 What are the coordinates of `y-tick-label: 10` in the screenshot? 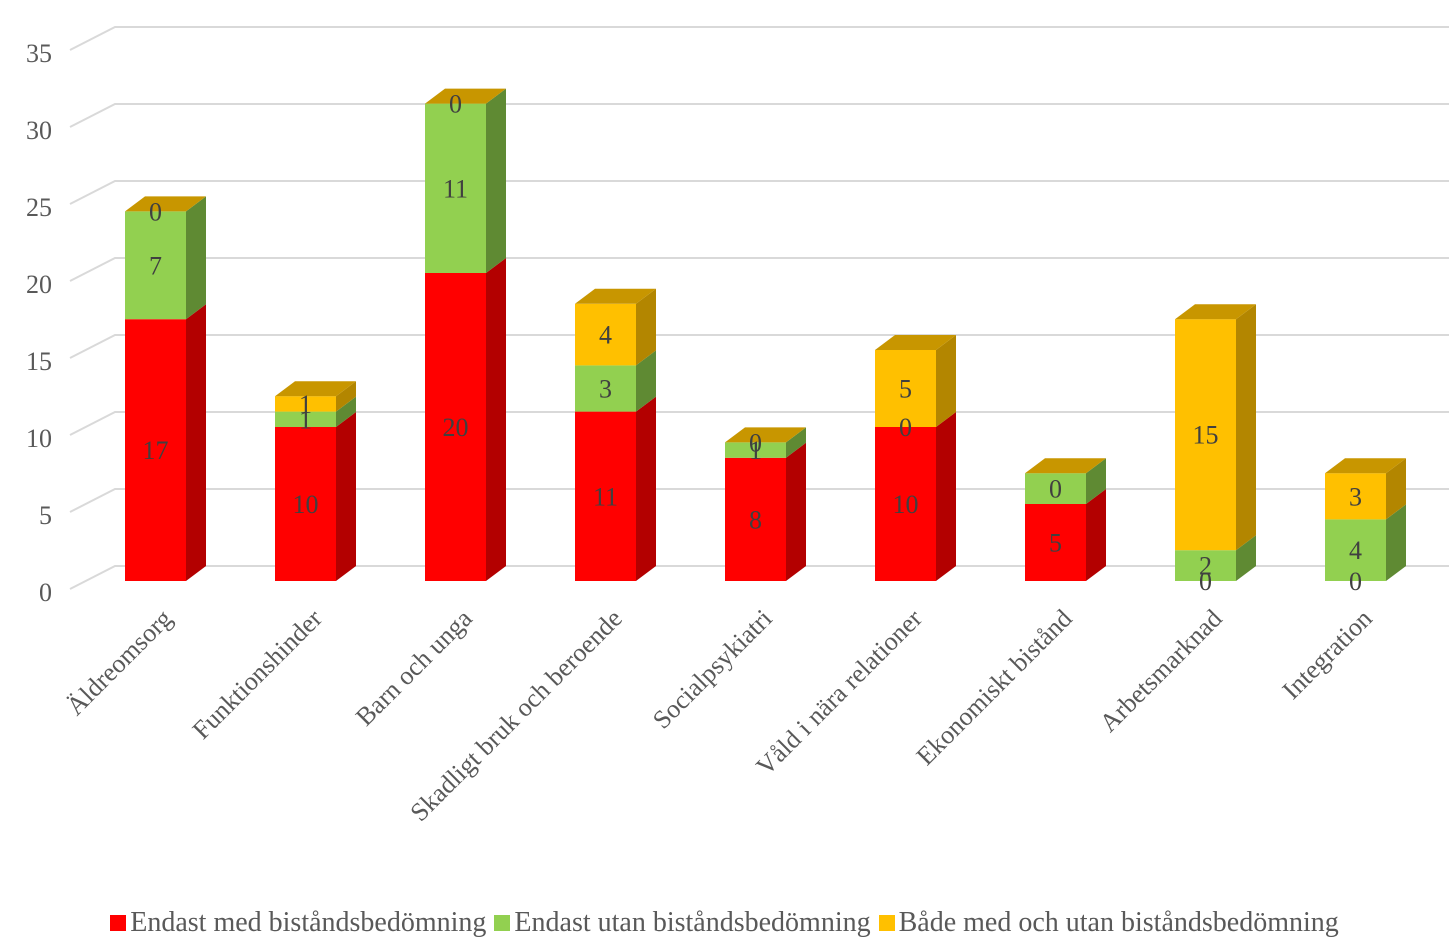 It's located at (39, 438).